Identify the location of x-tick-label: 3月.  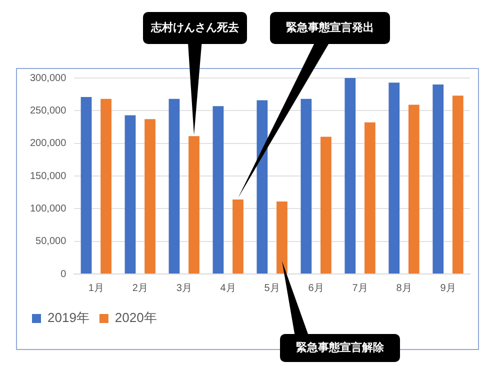
(184, 288).